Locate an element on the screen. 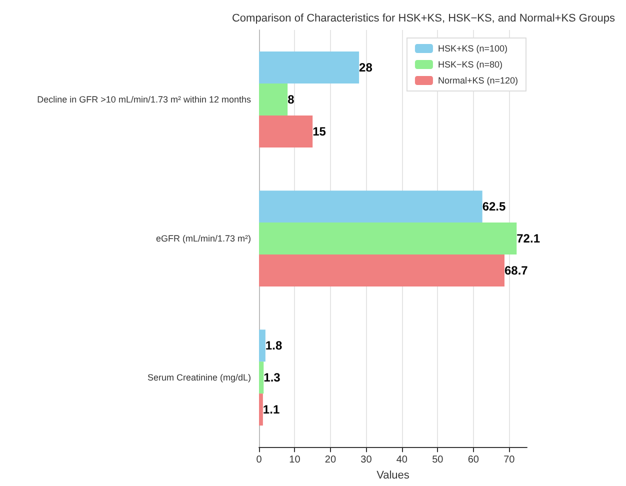 The height and width of the screenshot is (486, 626). data-label: 15 is located at coordinates (319, 131).